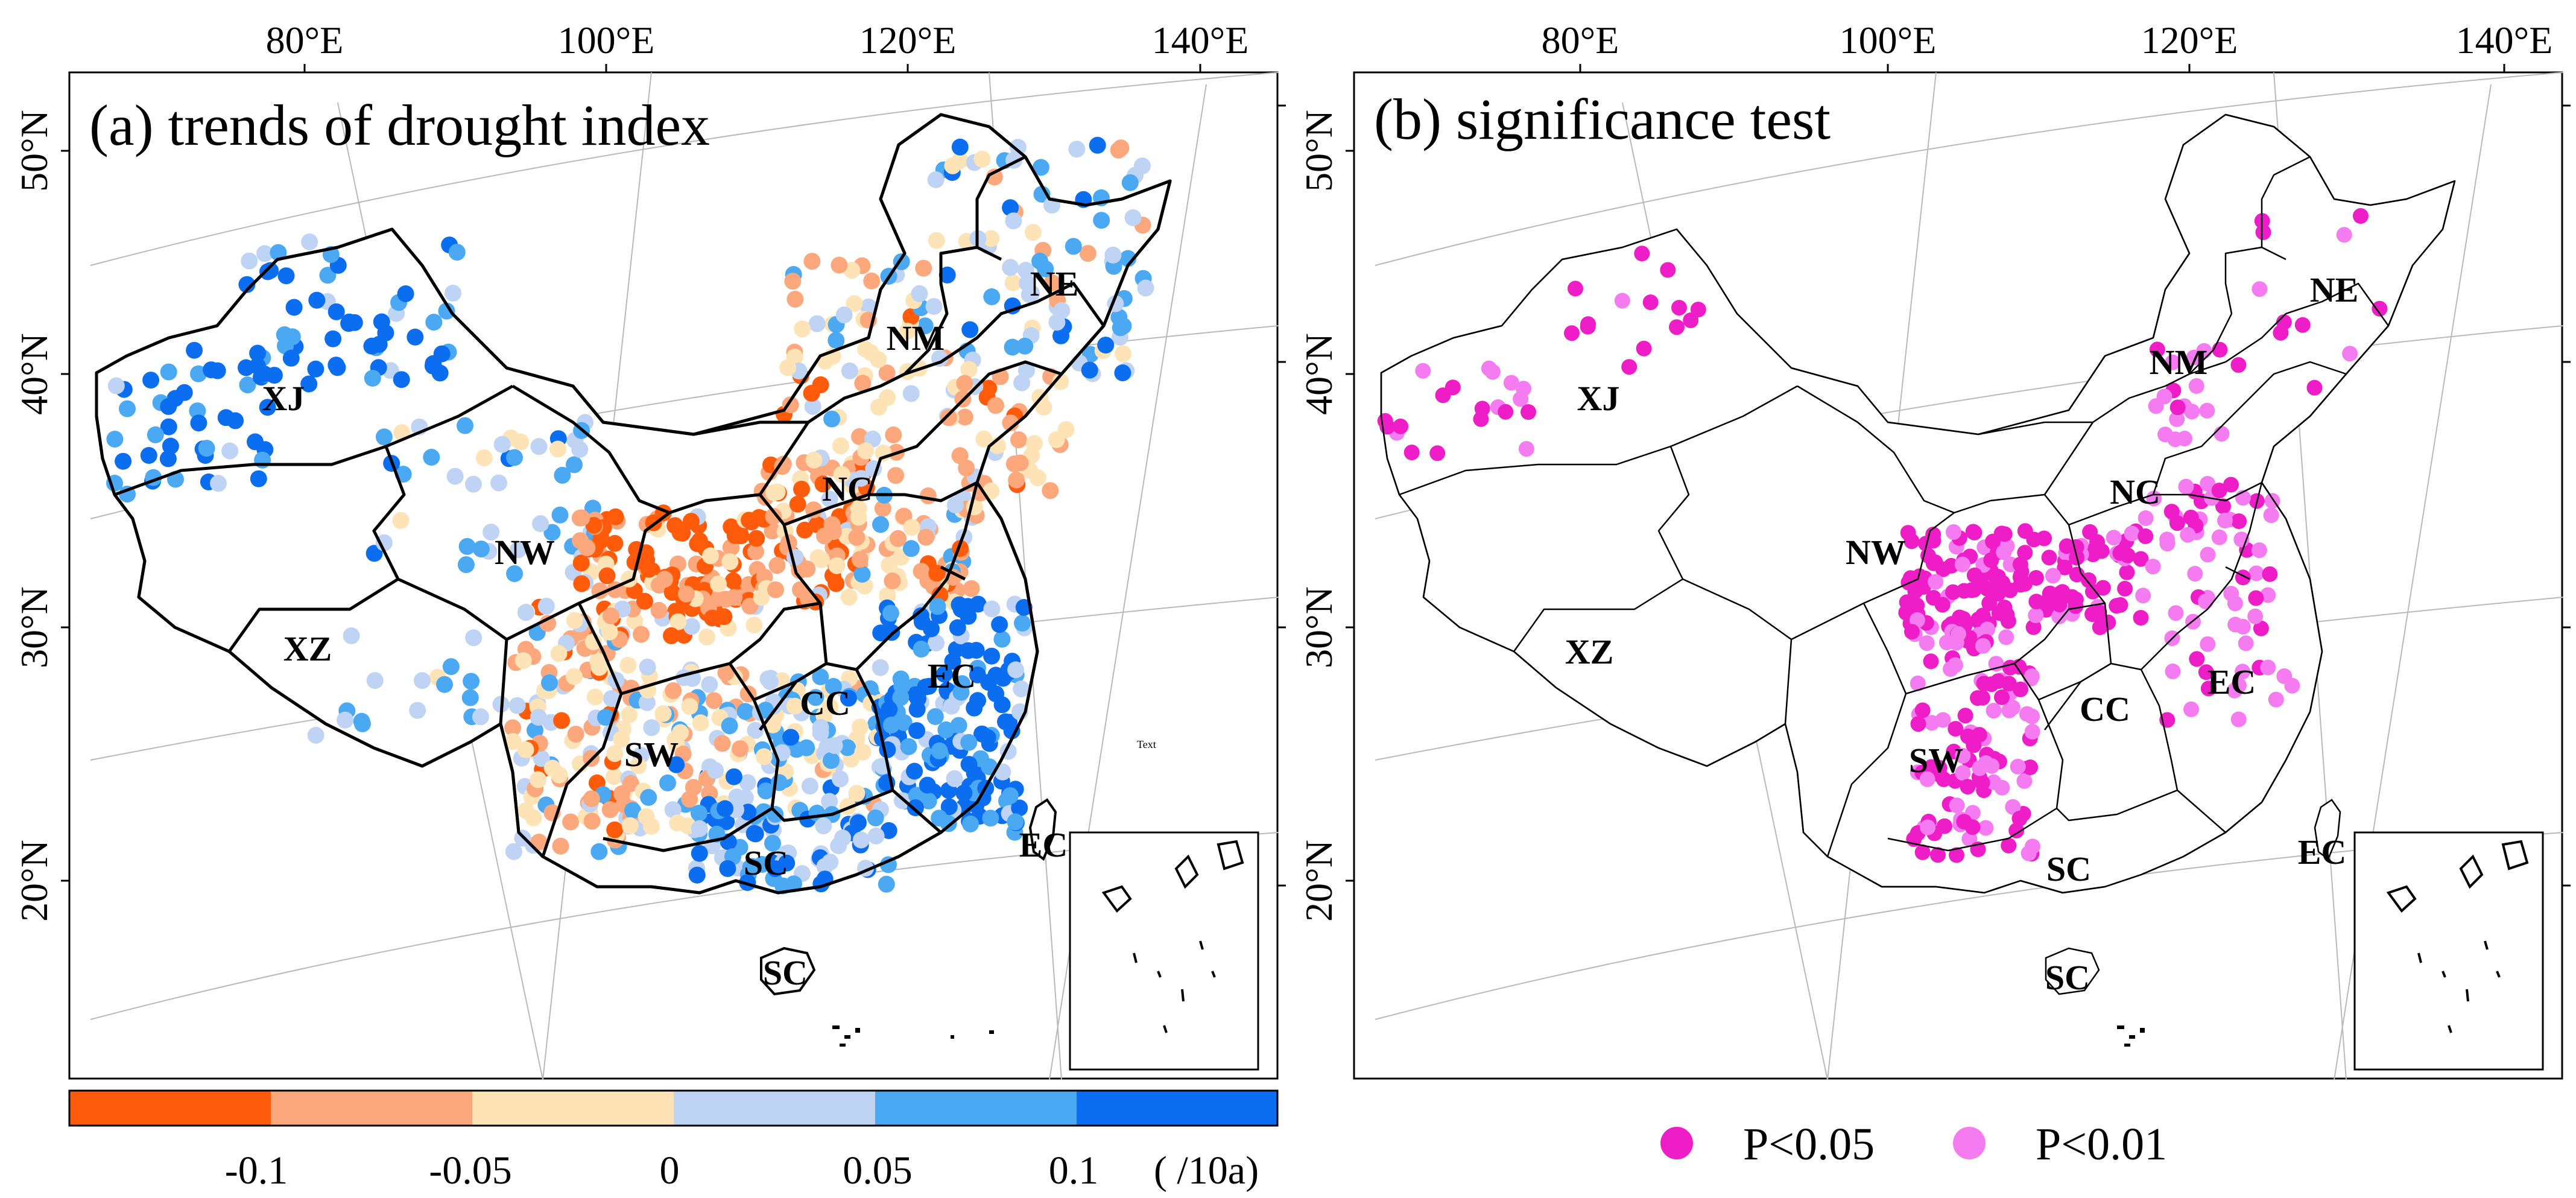 Image resolution: width=2576 pixels, height=1198 pixels. What do you see at coordinates (2131, 1036) in the screenshot?
I see `south-sea-islands-b` at bounding box center [2131, 1036].